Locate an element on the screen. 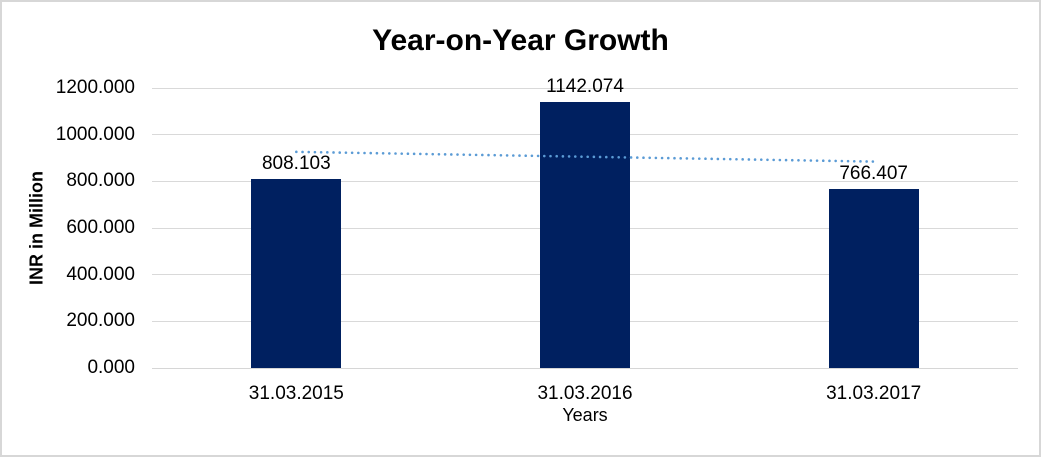  gridline is located at coordinates (585, 88).